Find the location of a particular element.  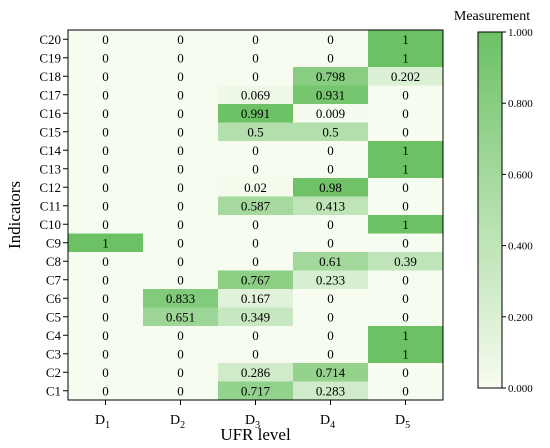

cell-value-label: 0.349 is located at coordinates (255, 316).